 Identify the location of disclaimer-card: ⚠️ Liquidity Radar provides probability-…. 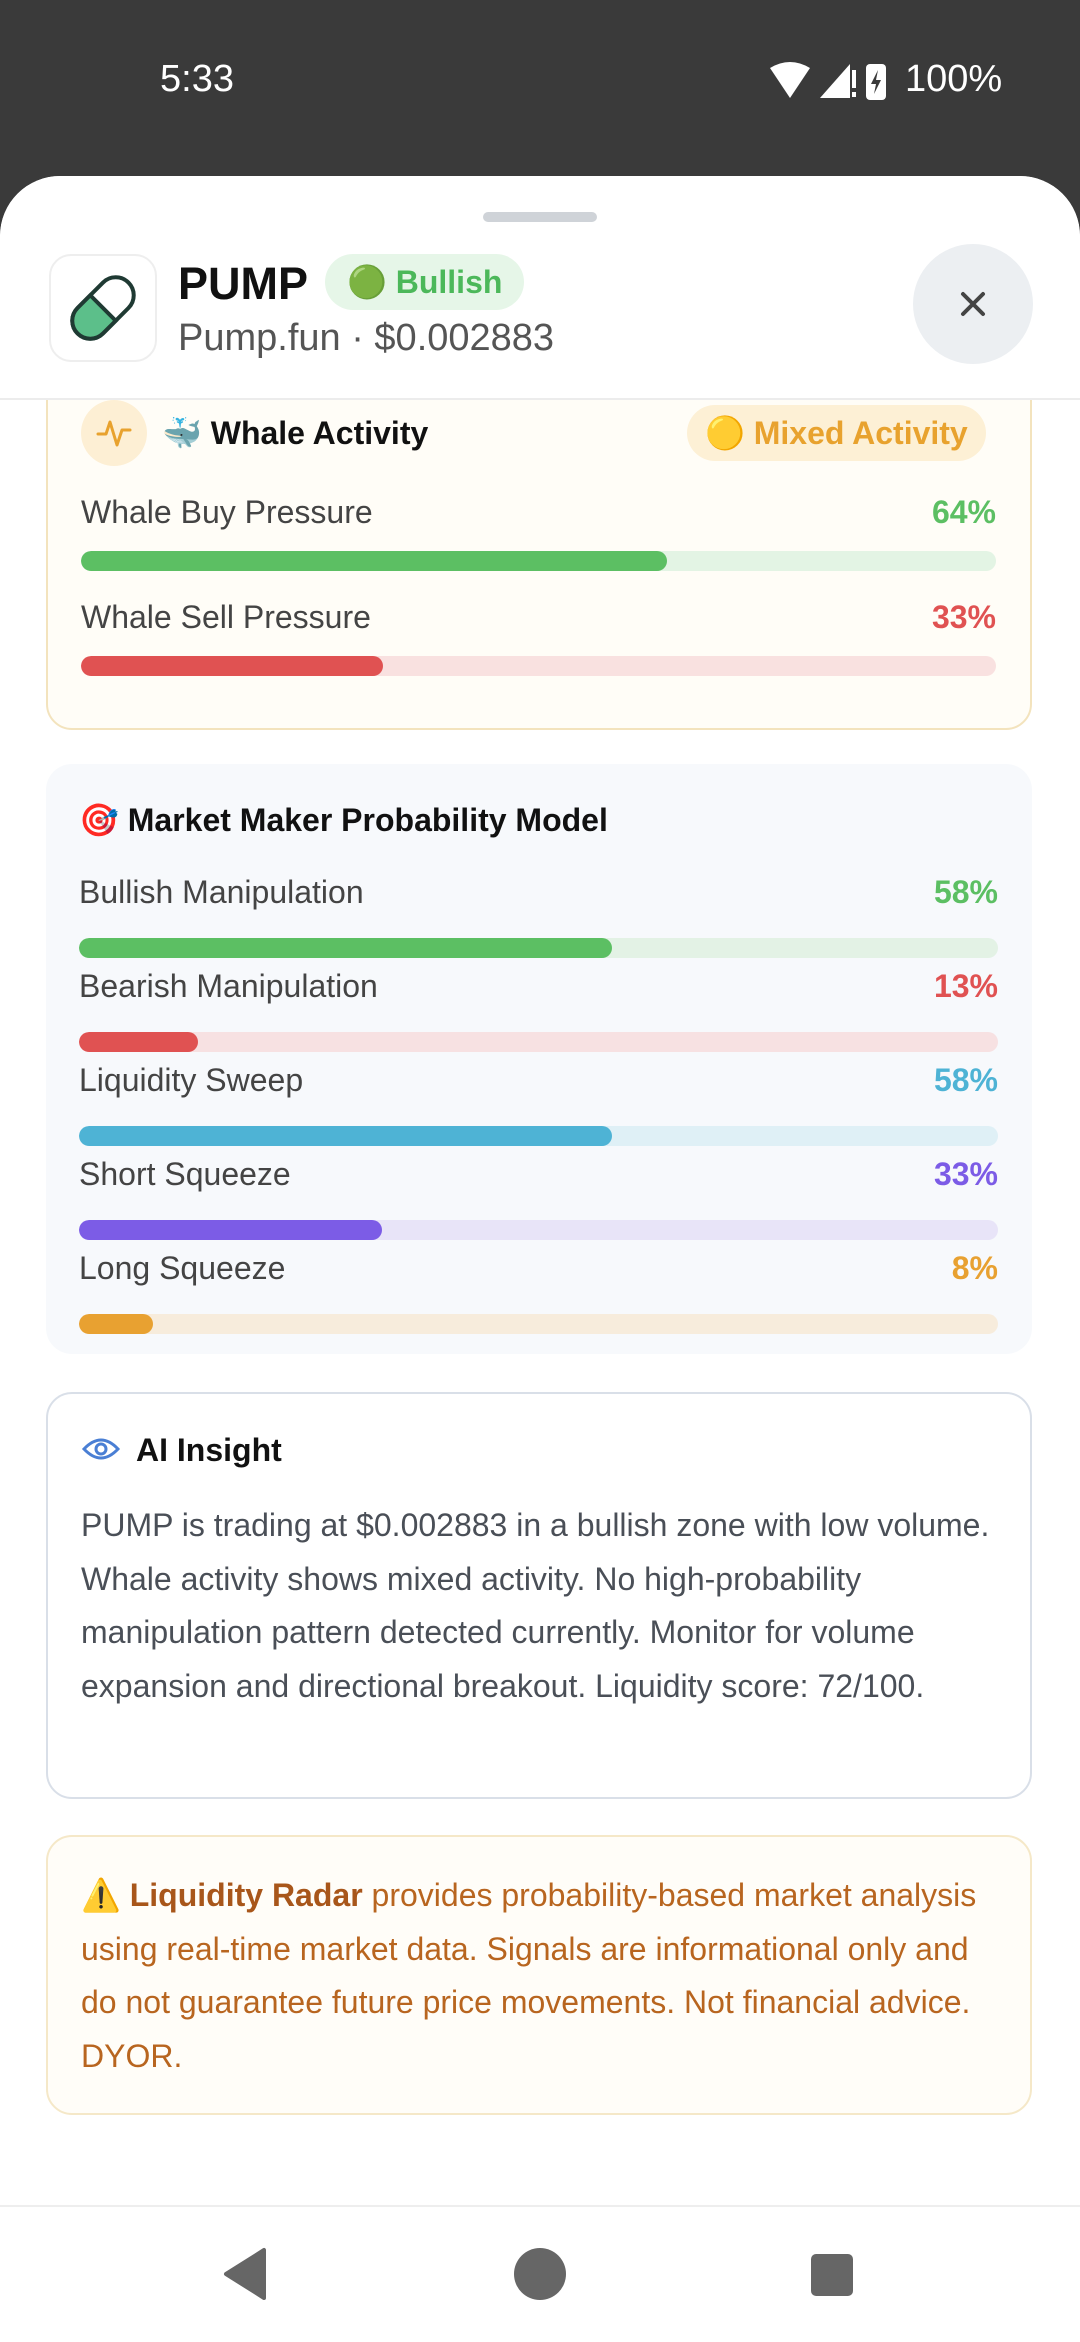
(539, 1975).